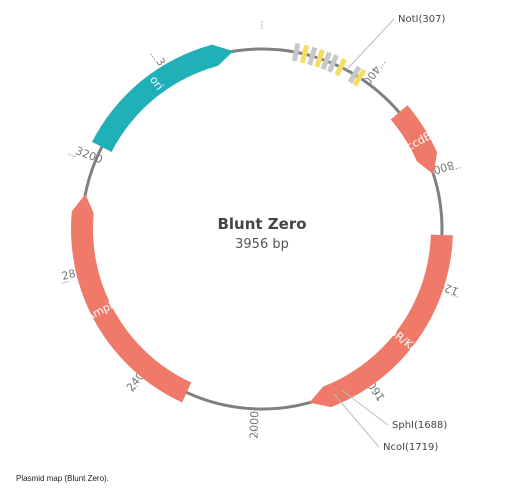 This screenshot has height=495, width=520. I want to click on site-label-sphi-1688: SphI(1688), so click(419, 425).